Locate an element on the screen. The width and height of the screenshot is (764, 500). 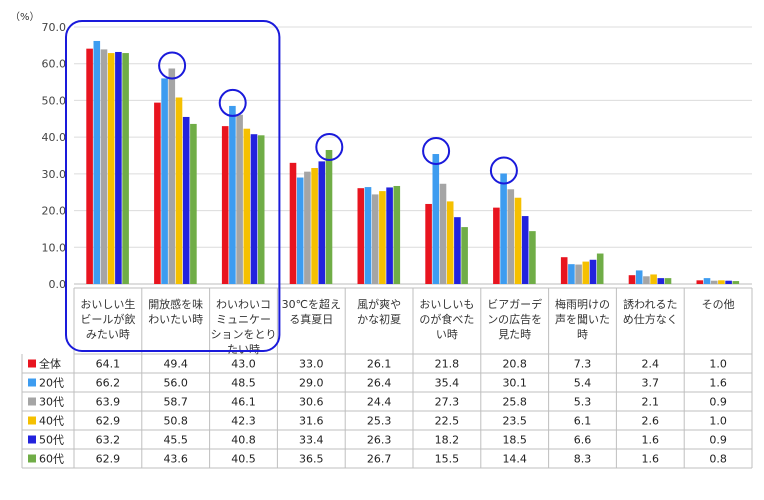
table-cell-value: 48.5 is located at coordinates (243, 383).